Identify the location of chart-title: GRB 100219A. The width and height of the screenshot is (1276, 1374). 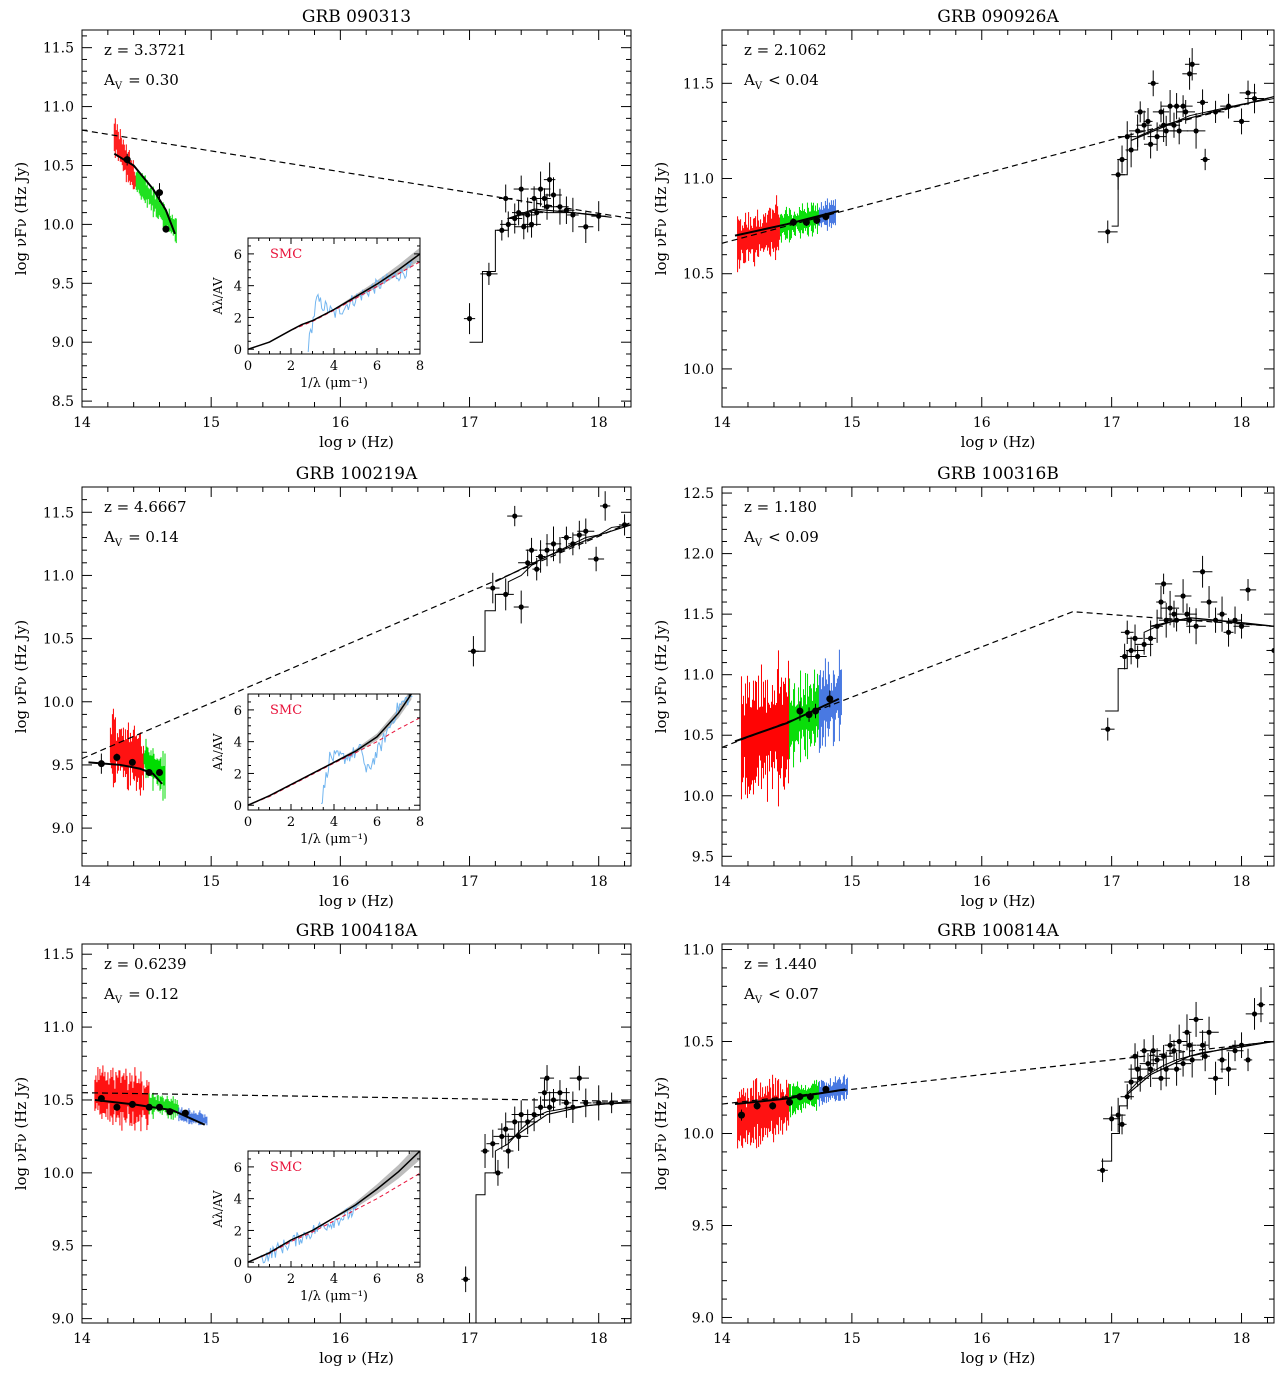
(357, 474).